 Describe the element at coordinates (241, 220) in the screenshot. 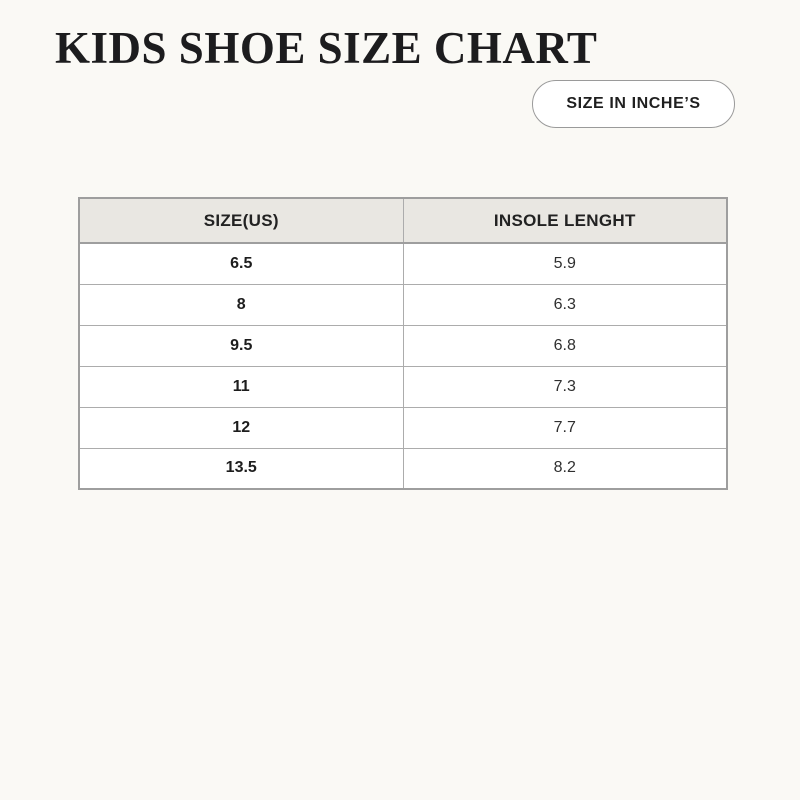

I see `column-header-size: SIZE(US)` at that location.